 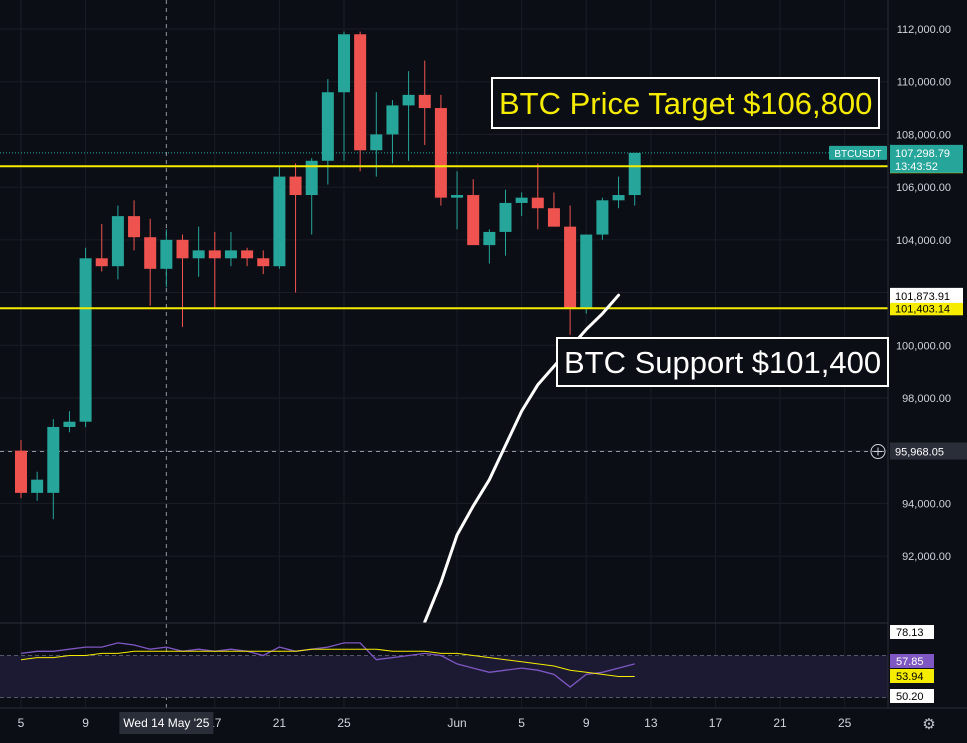 I want to click on rsi-band, so click(x=444, y=676).